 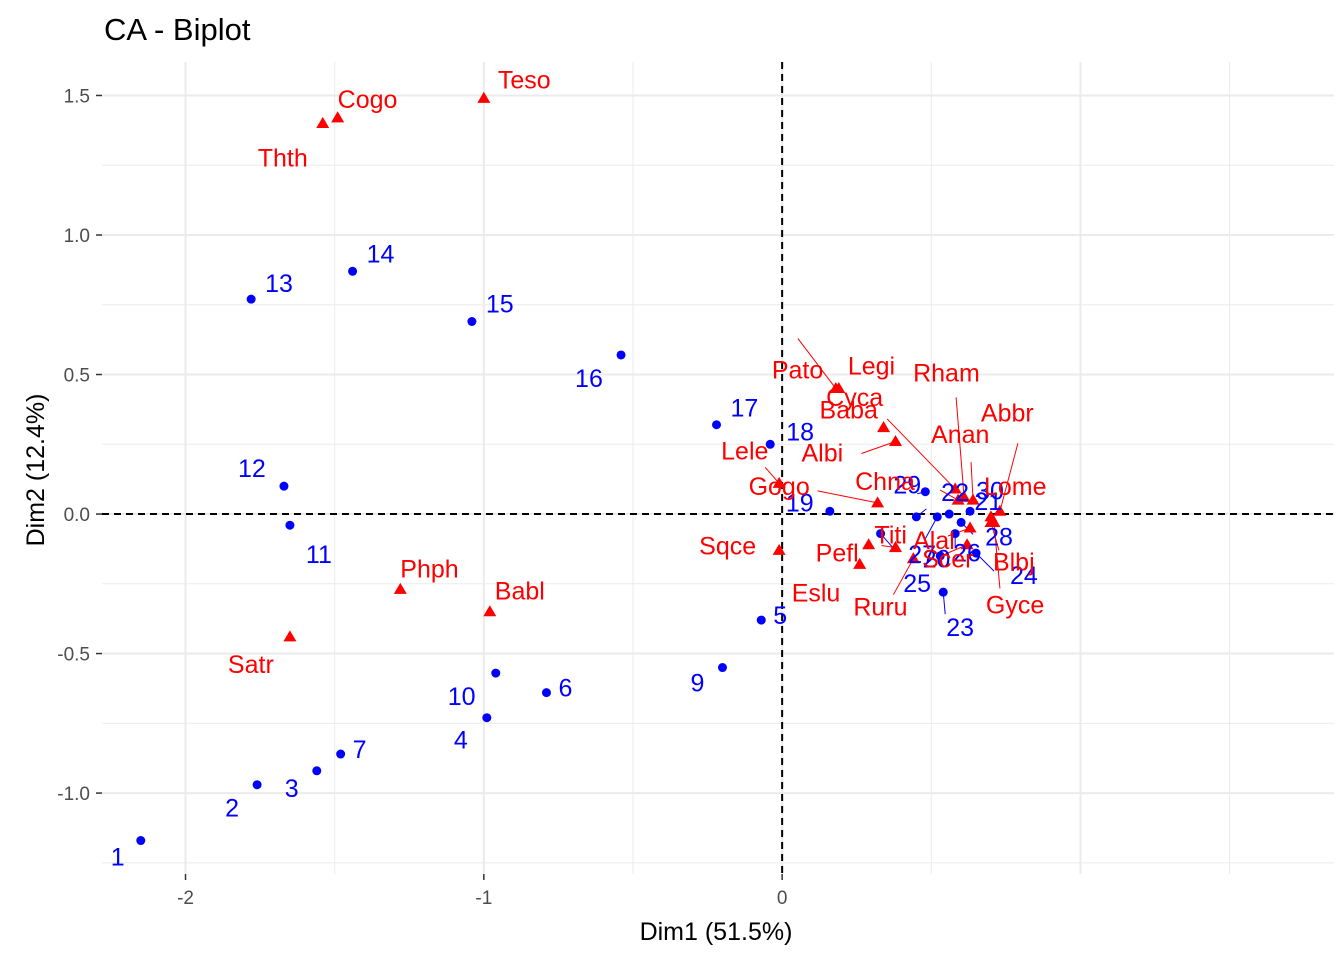 I want to click on row-point-label: 29, so click(x=907, y=486).